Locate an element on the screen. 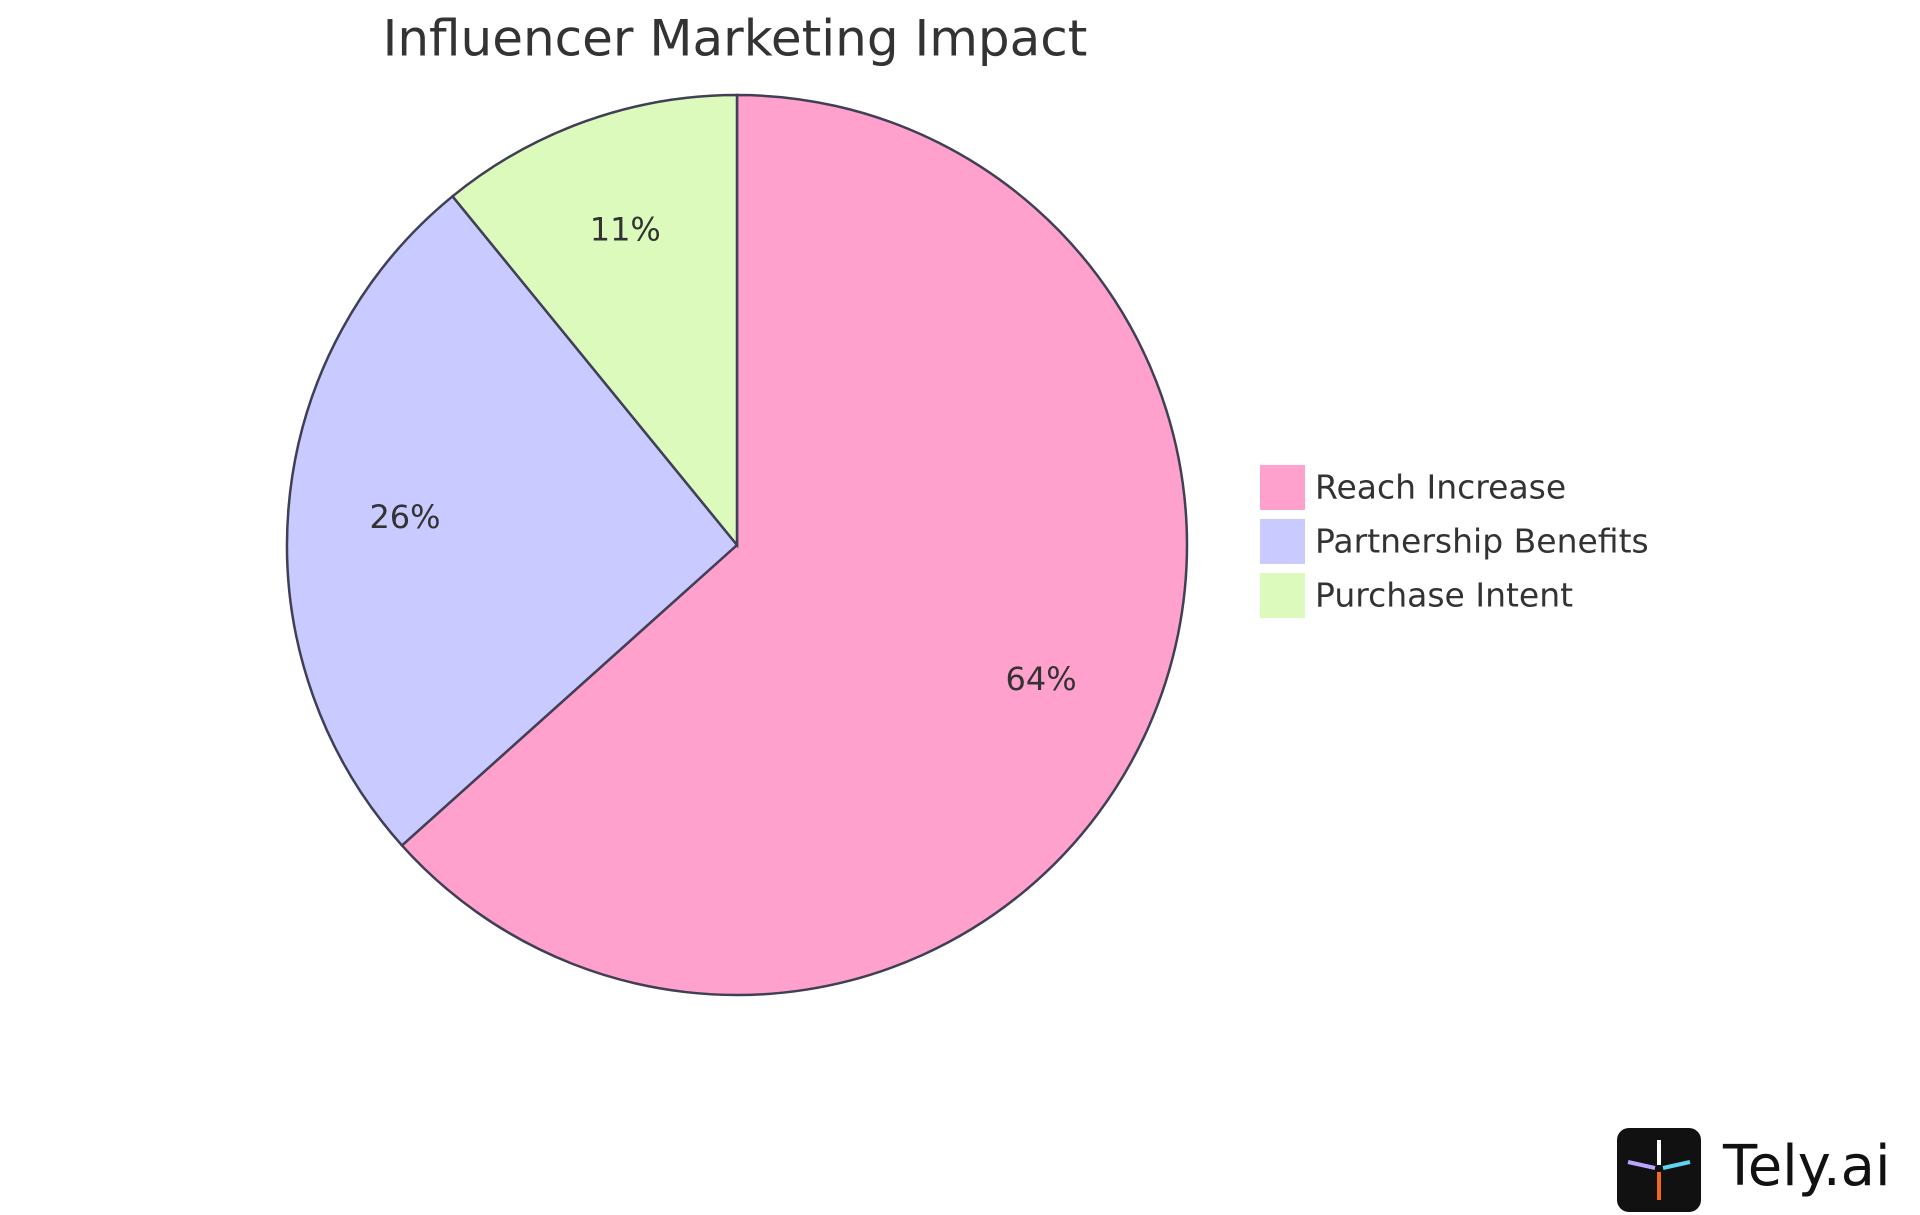 The height and width of the screenshot is (1215, 1920). slice-label: 26% is located at coordinates (404, 517).